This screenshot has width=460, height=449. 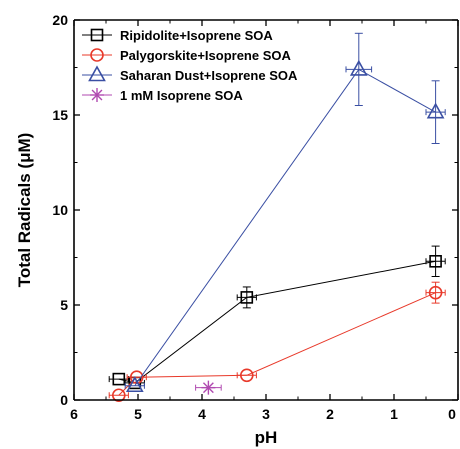 I want to click on x-tick-label: 3, so click(x=266, y=414).